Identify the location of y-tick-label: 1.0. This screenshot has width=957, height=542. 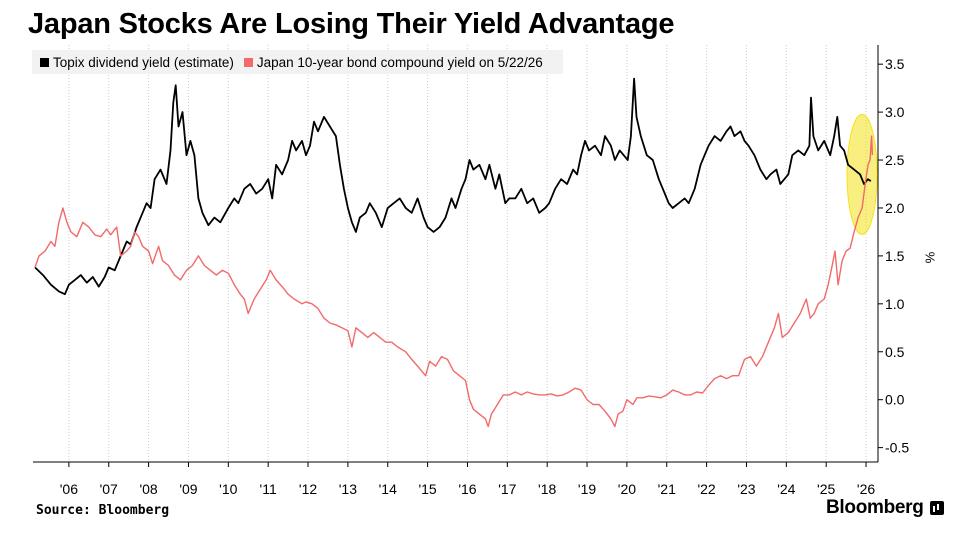
(895, 304).